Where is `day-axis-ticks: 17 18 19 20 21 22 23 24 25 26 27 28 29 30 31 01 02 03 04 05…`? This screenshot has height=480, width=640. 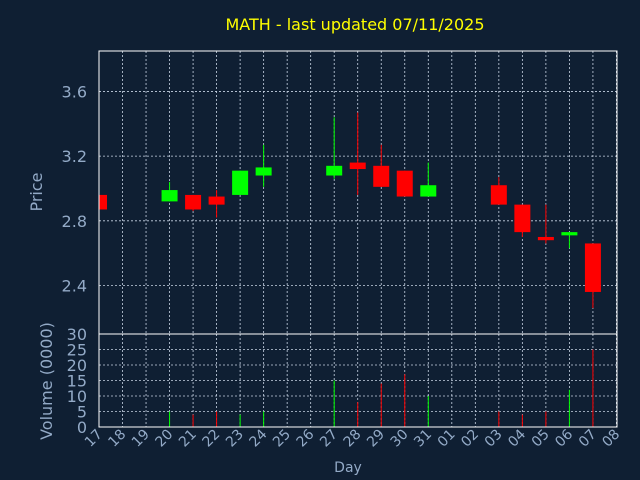
day-axis-ticks: 17 18 19 20 21 22 23 24 25 26 27 28 29 30 31 01 02 03 04 05… is located at coordinates (352, 438).